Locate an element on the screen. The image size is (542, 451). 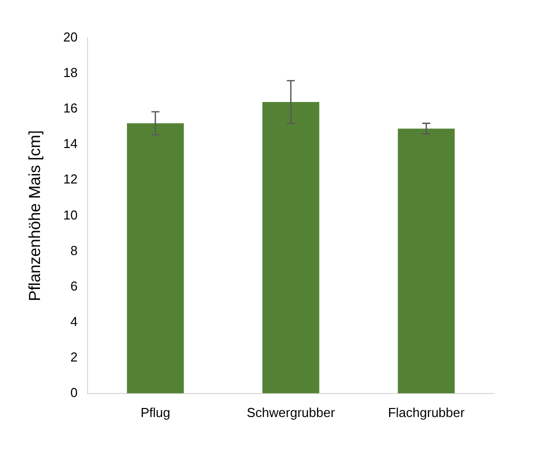
y-tick-label: 10 is located at coordinates (70, 214).